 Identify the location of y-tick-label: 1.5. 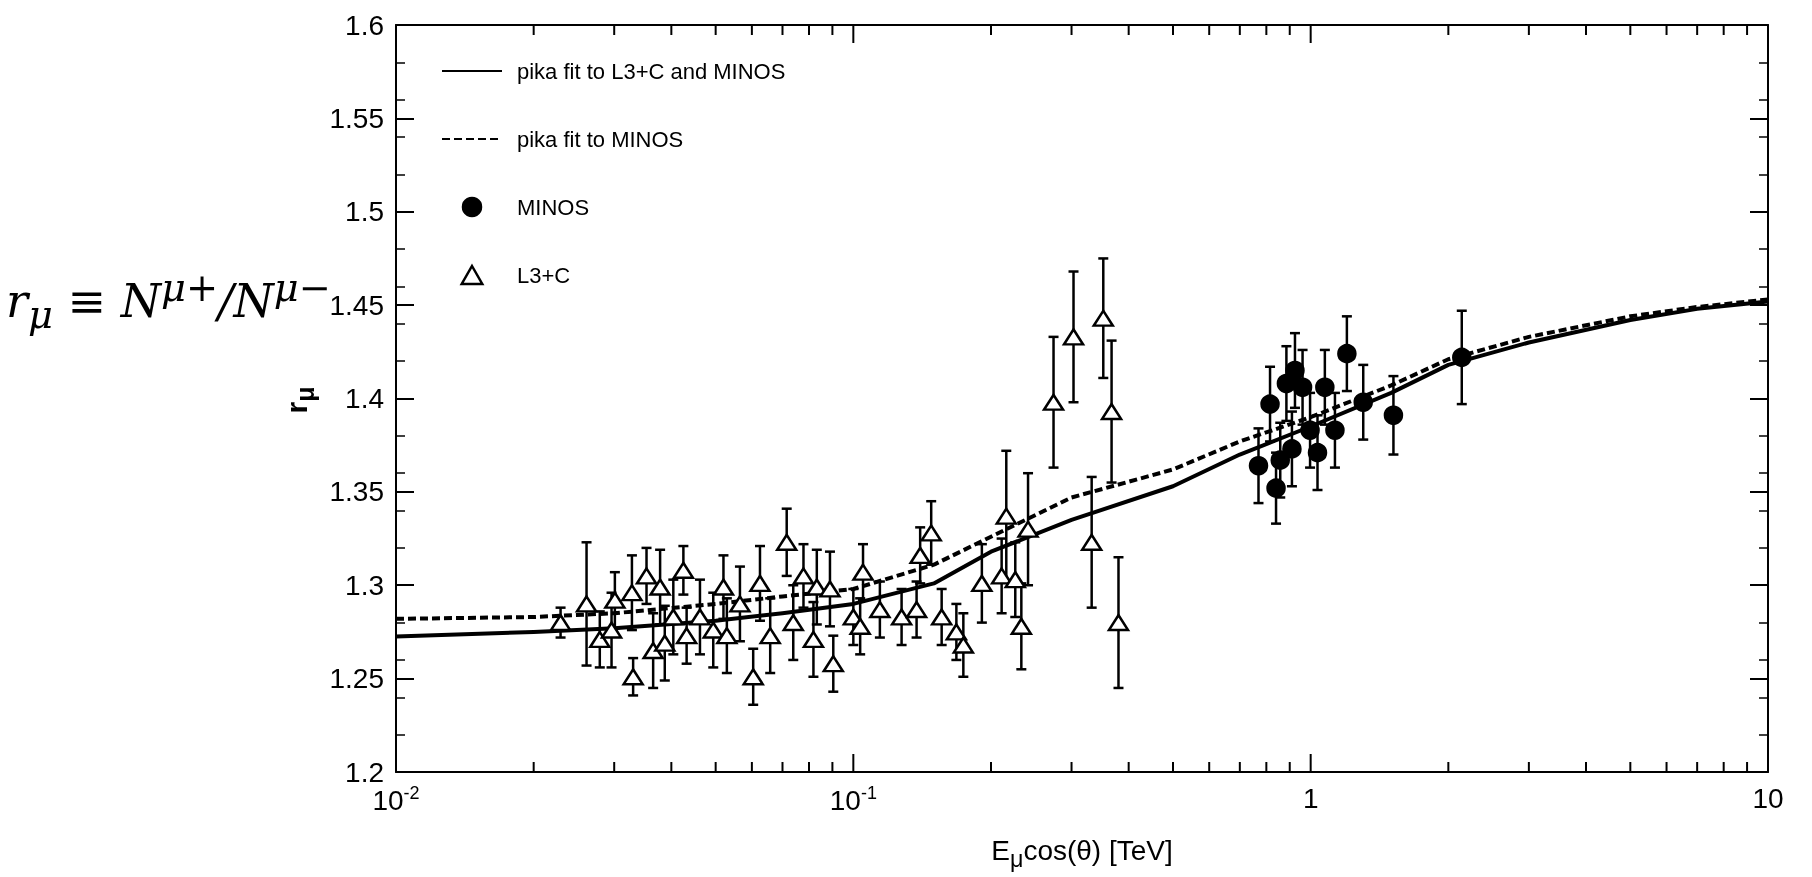
(364, 212).